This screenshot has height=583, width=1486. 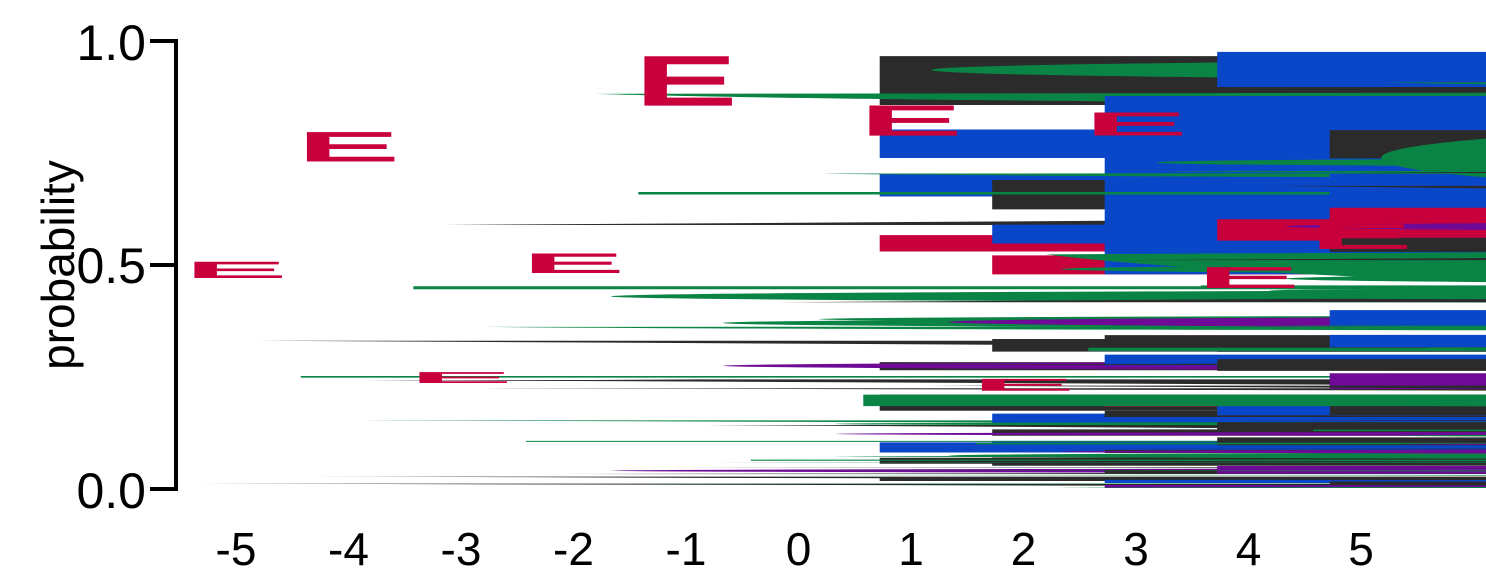 I want to click on y-tick-label: 0.0, so click(x=111, y=491).